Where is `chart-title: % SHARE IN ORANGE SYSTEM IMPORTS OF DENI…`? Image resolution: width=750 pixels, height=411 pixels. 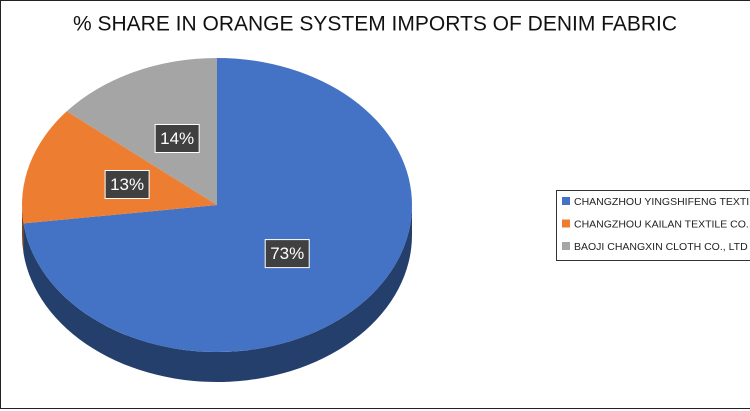 chart-title: % SHARE IN ORANGE SYSTEM IMPORTS OF DENI… is located at coordinates (375, 24).